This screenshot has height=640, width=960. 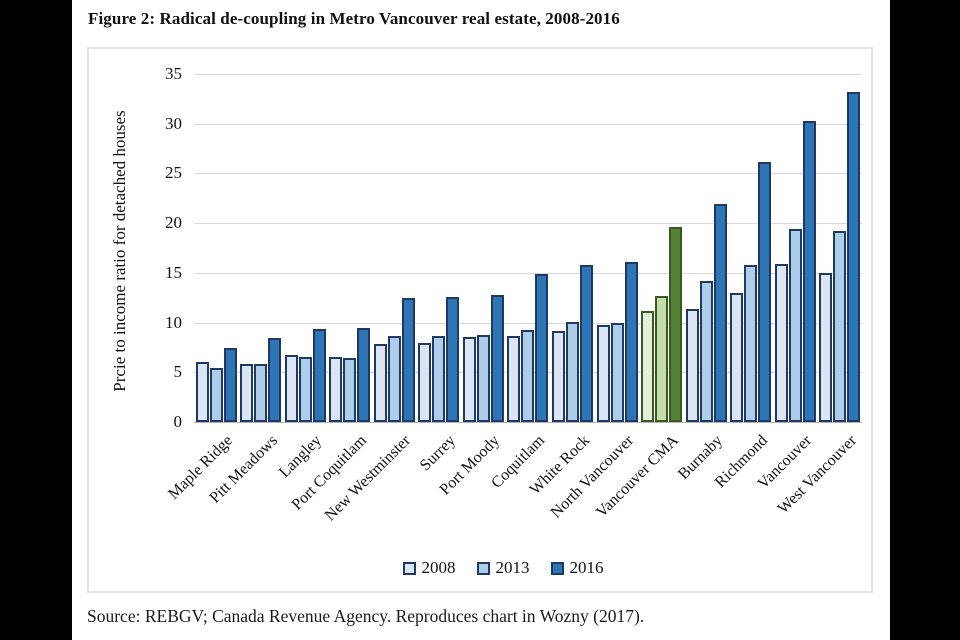 I want to click on bar-group-surrey, so click(x=439, y=248).